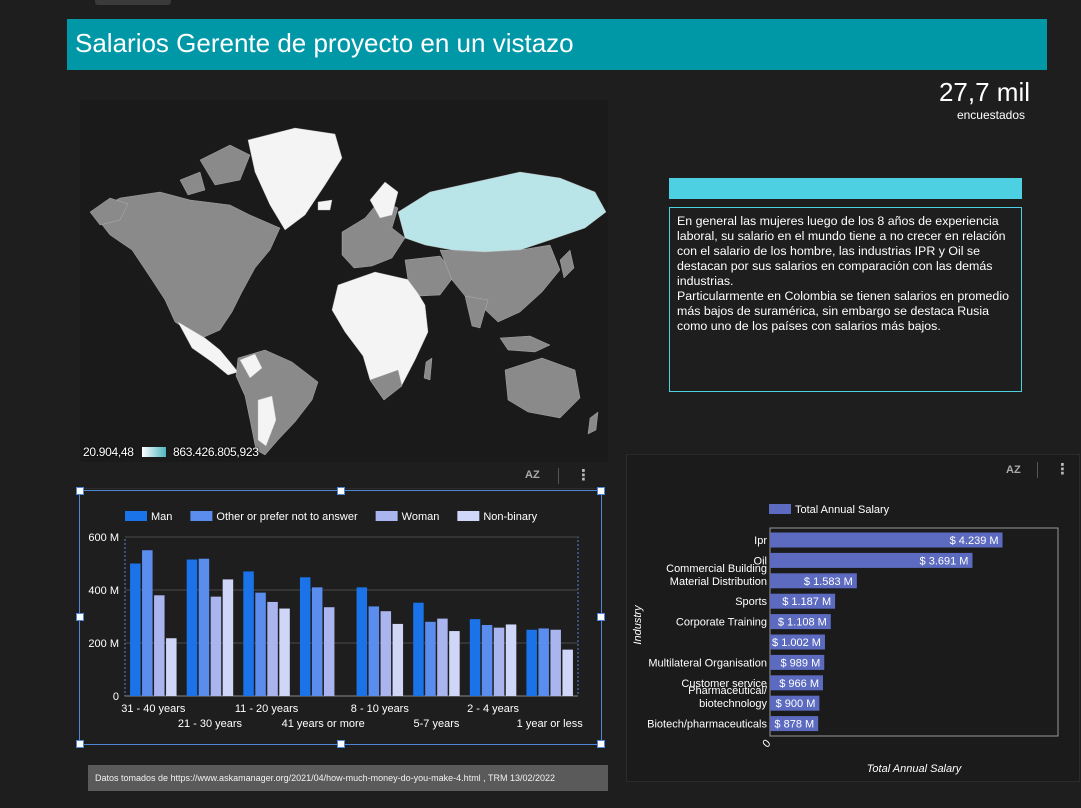 The width and height of the screenshot is (1081, 808). I want to click on map-region-alaska, so click(109, 211).